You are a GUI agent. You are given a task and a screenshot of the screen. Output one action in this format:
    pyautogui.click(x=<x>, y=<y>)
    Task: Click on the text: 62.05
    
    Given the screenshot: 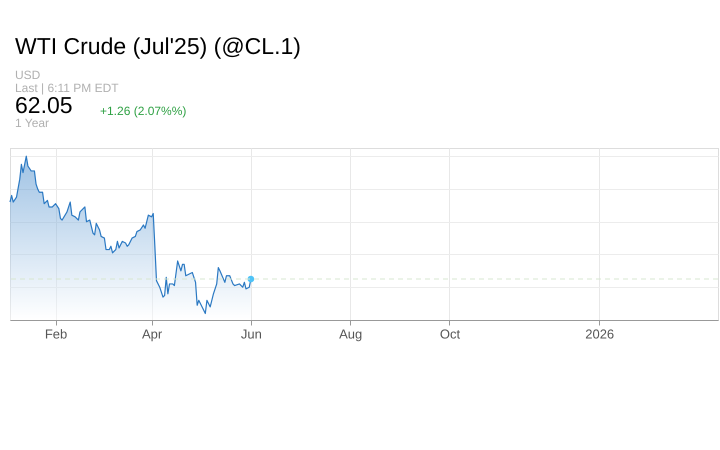 What is the action you would take?
    pyautogui.click(x=44, y=105)
    